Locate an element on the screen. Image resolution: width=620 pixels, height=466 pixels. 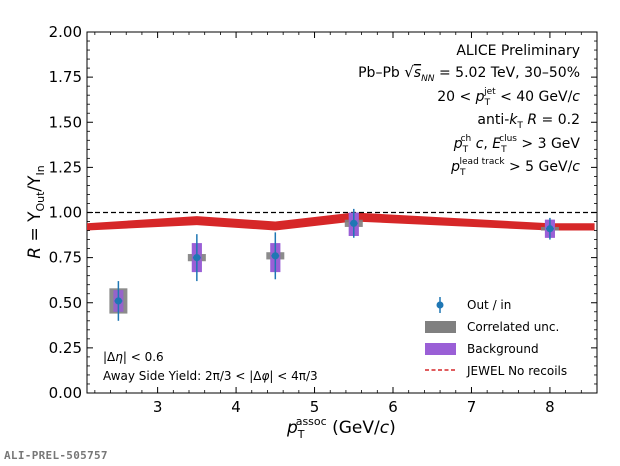
legend-entry-points: Out / in is located at coordinates (473, 305).